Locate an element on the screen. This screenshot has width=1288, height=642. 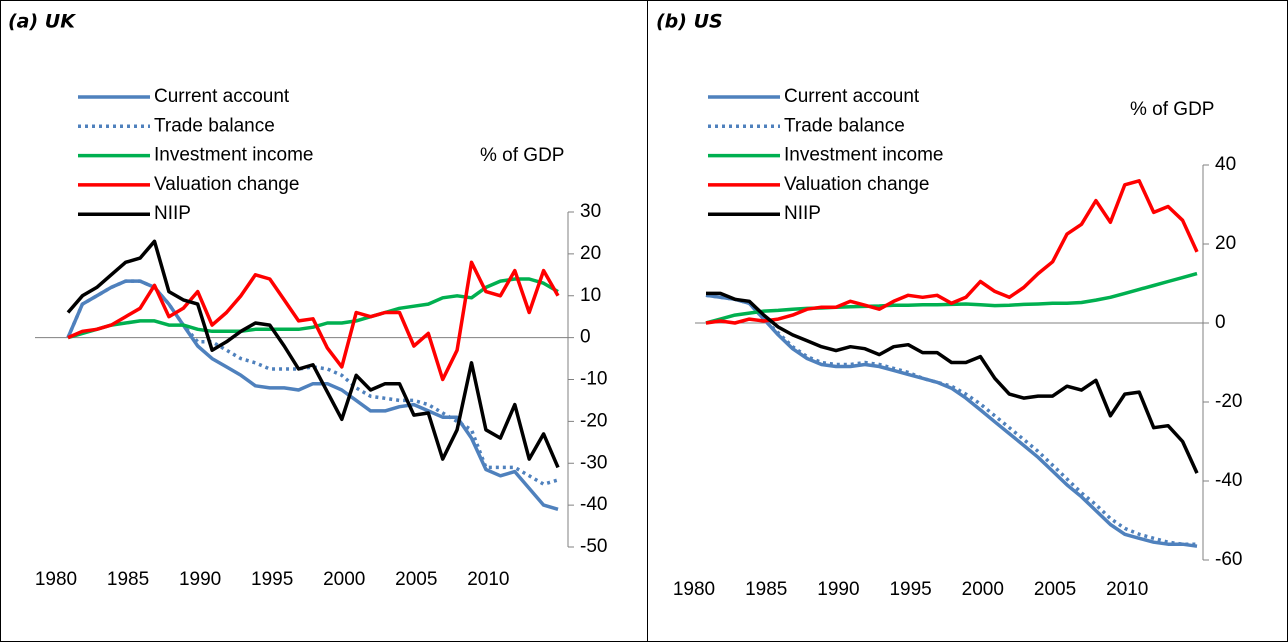
y-tick-label: -10 is located at coordinates (593, 379).